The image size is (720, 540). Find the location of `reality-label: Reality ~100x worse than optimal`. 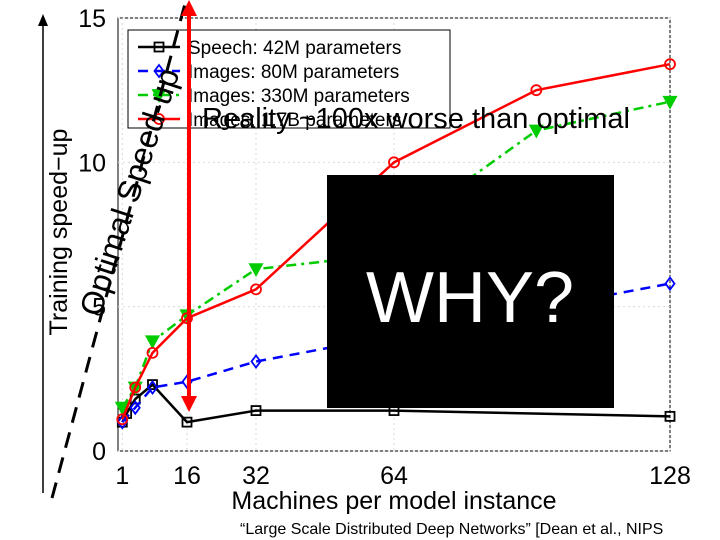

reality-label: Reality ~100x worse than optimal is located at coordinates (416, 119).